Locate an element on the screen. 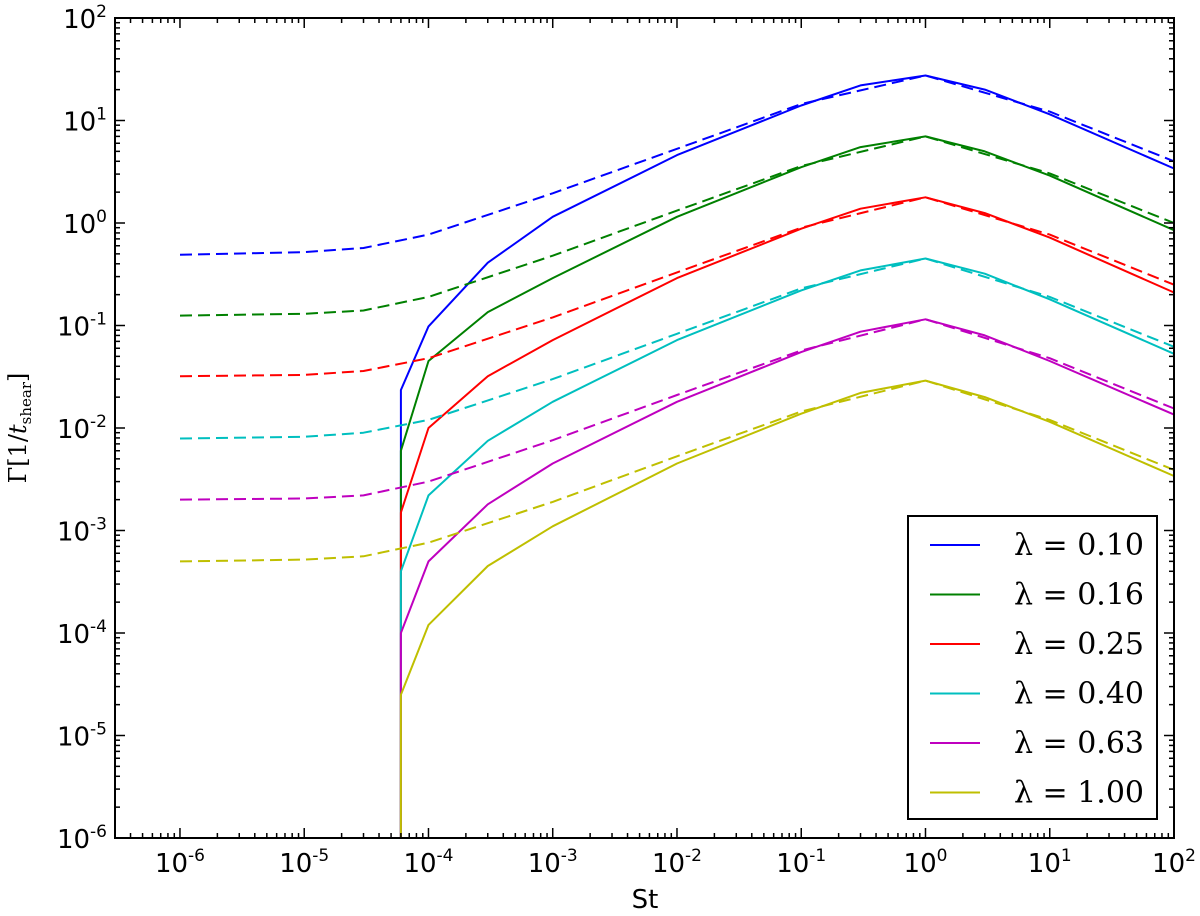 The image size is (1200, 916). y-tick-label: 10² is located at coordinates (85, 18).